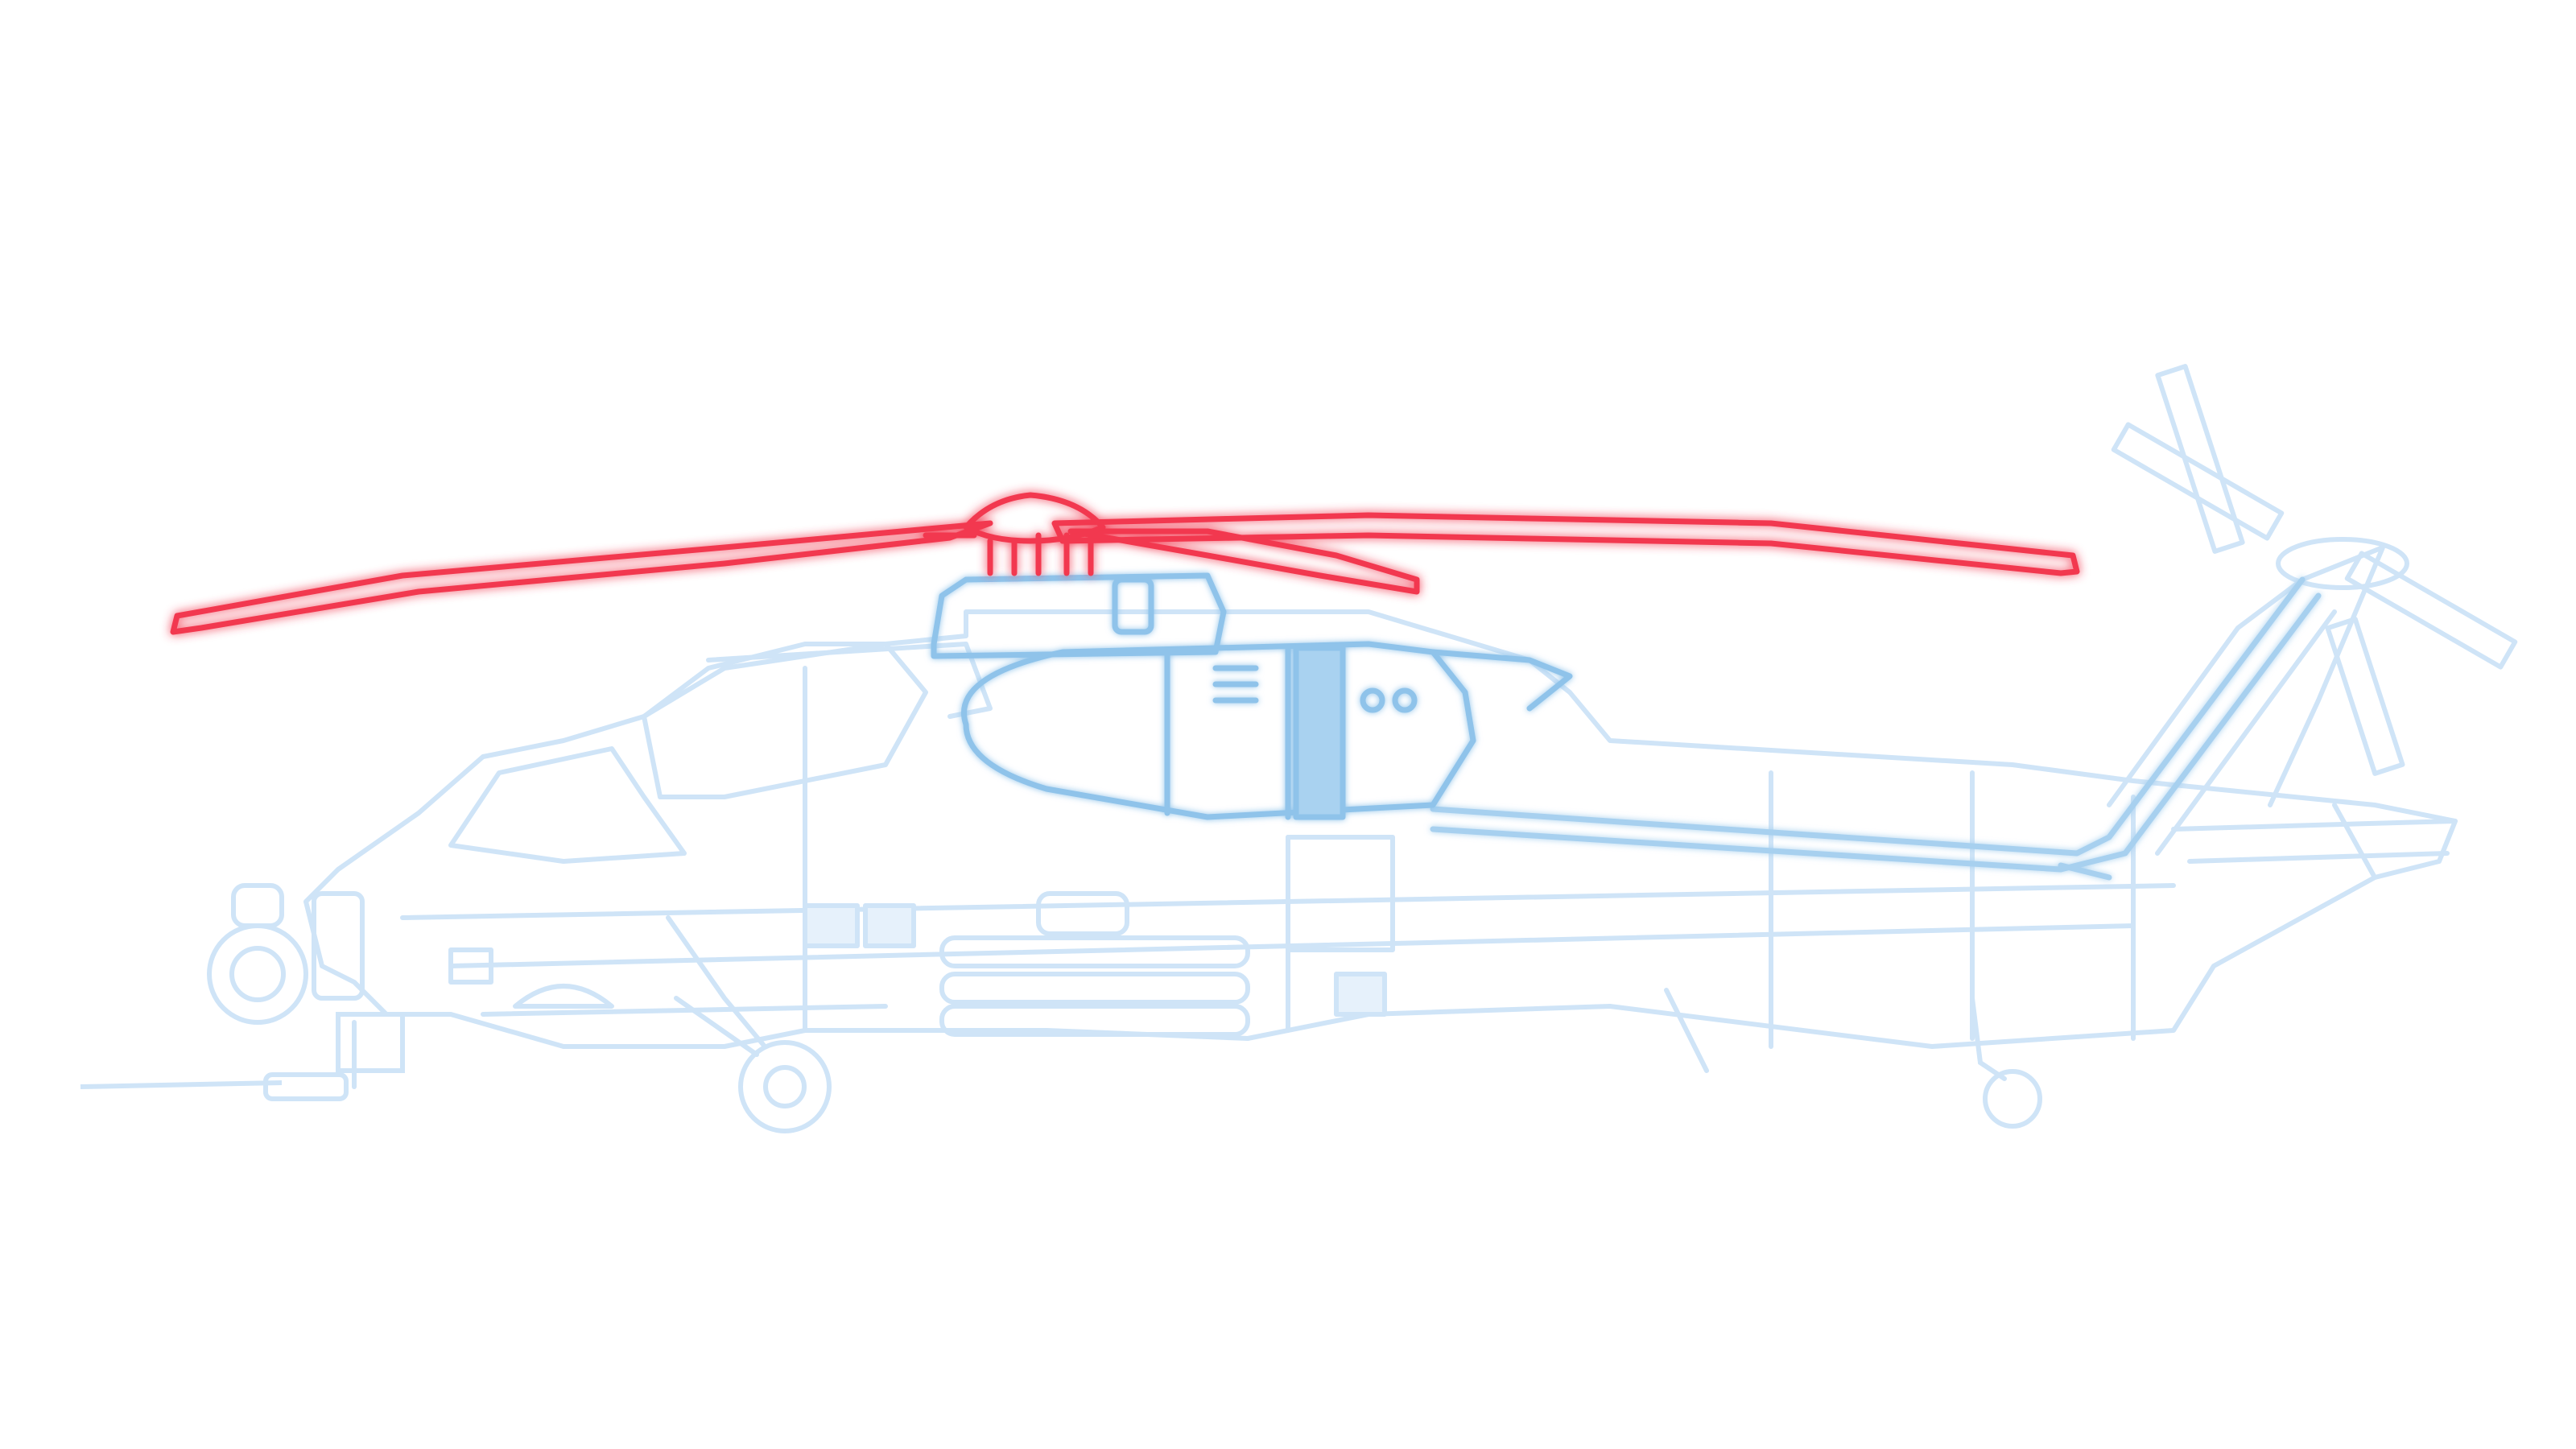  Describe the element at coordinates (1034, 518) in the screenshot. I see `main-rotor-hub` at that location.